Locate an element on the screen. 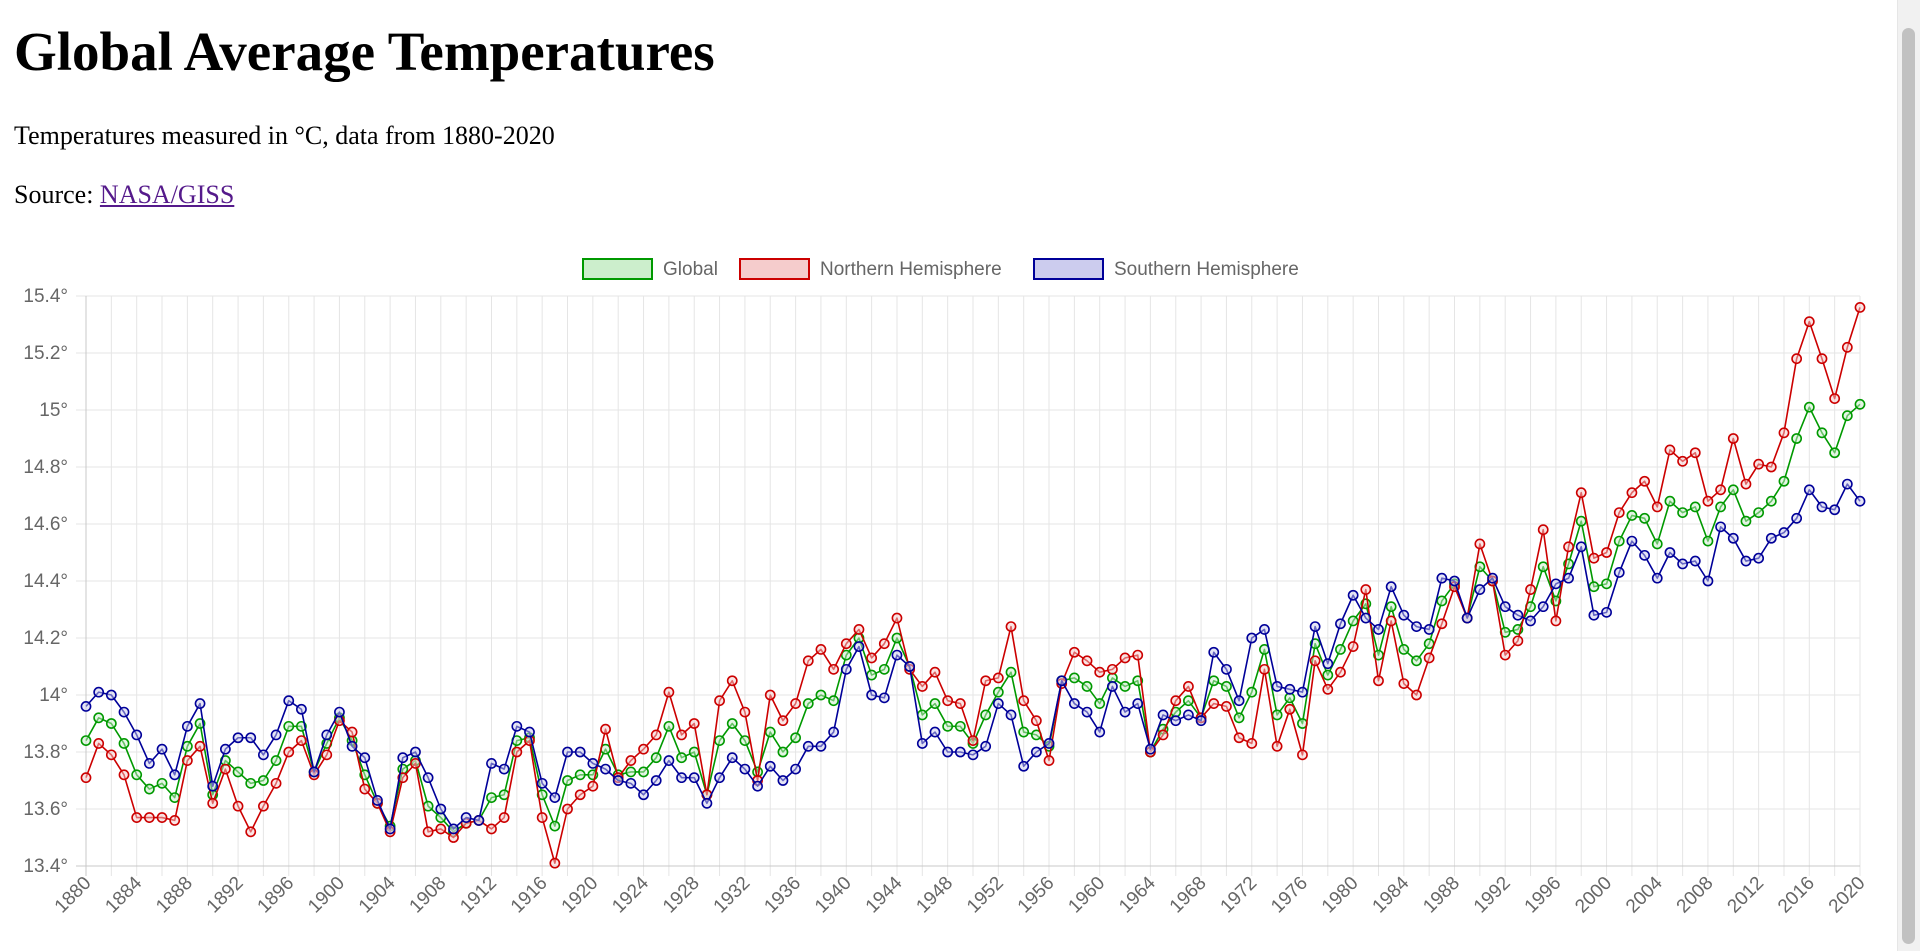 The width and height of the screenshot is (1920, 951). x-tick-label: 1940 is located at coordinates (833, 895).